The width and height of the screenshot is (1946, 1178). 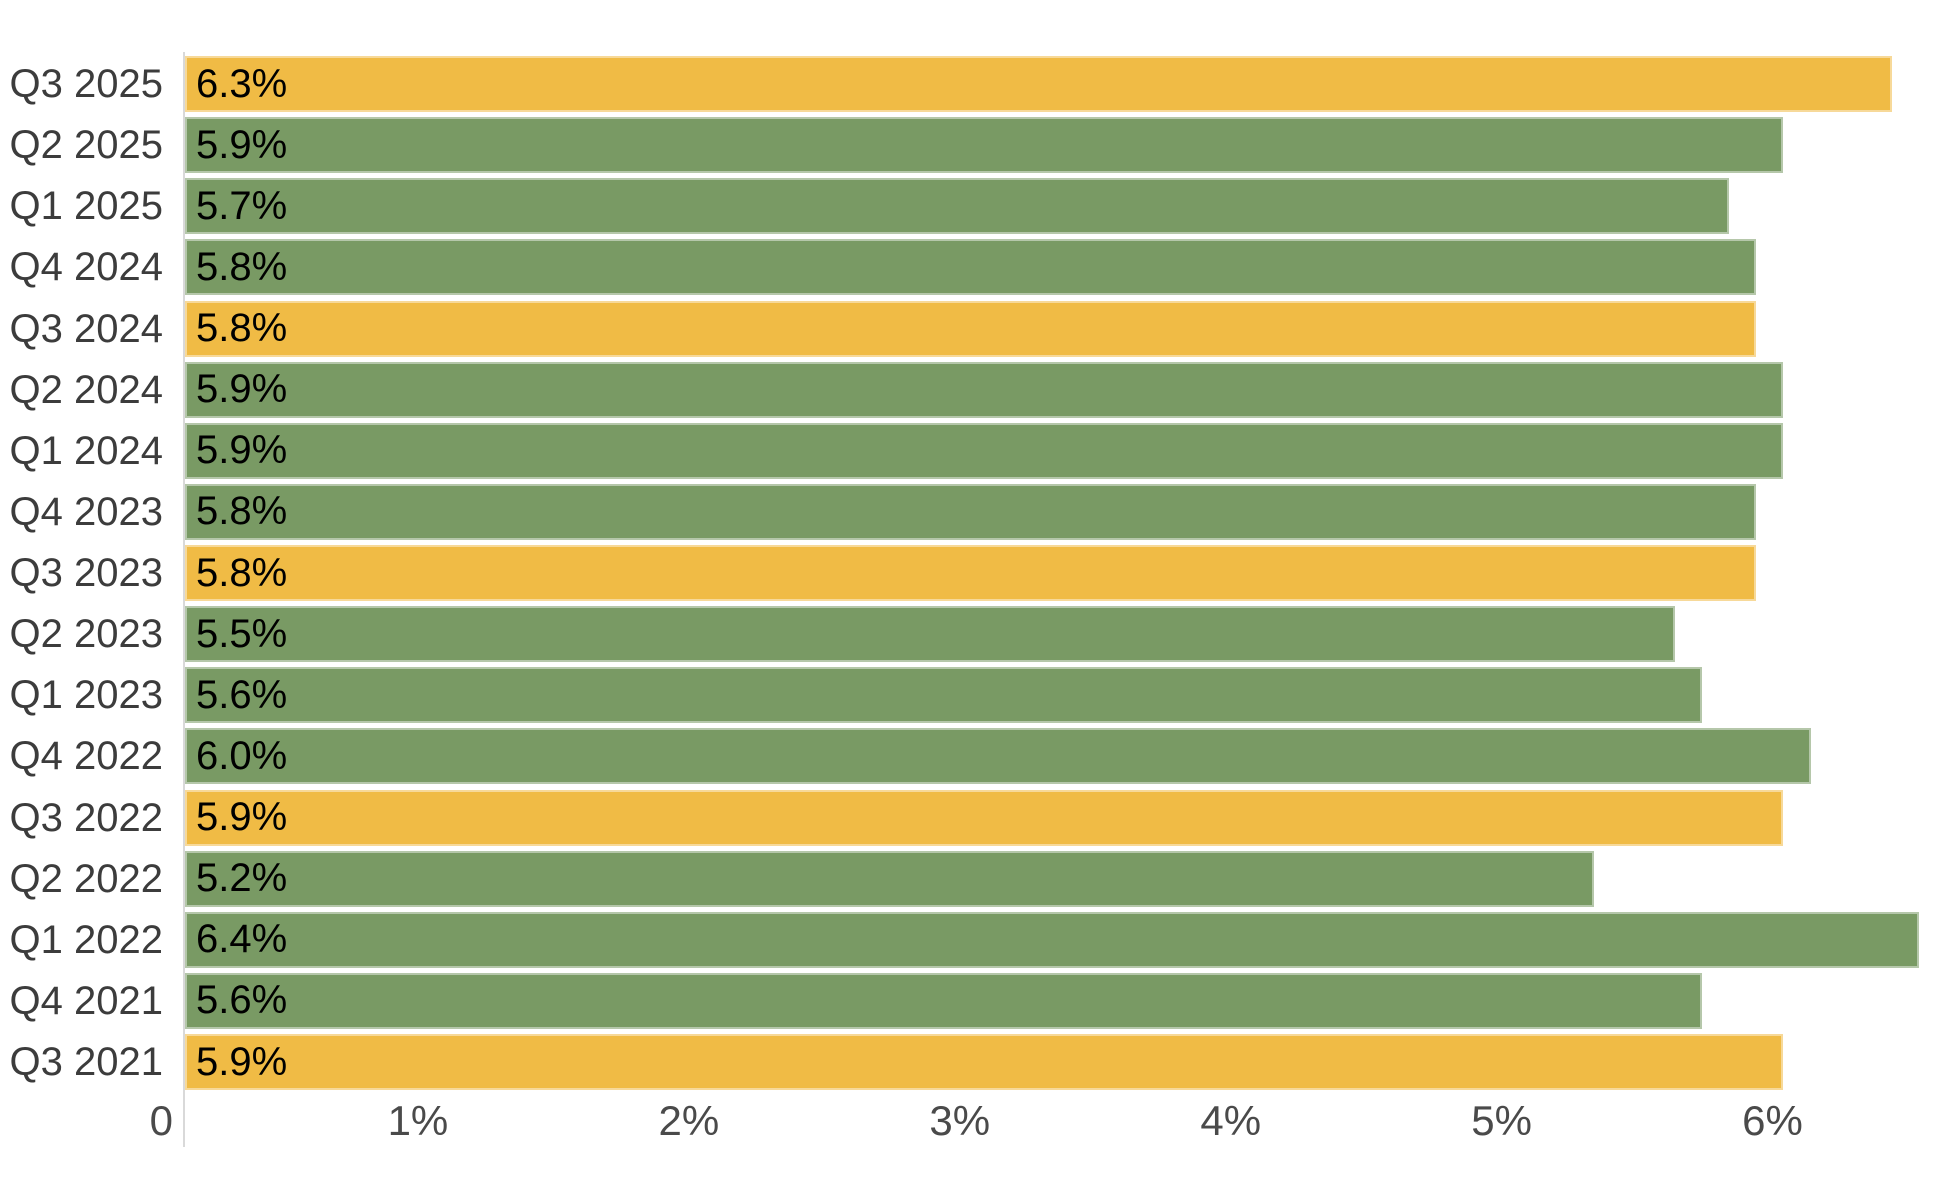 I want to click on bar-track: 5.2%, so click(x=1065, y=878).